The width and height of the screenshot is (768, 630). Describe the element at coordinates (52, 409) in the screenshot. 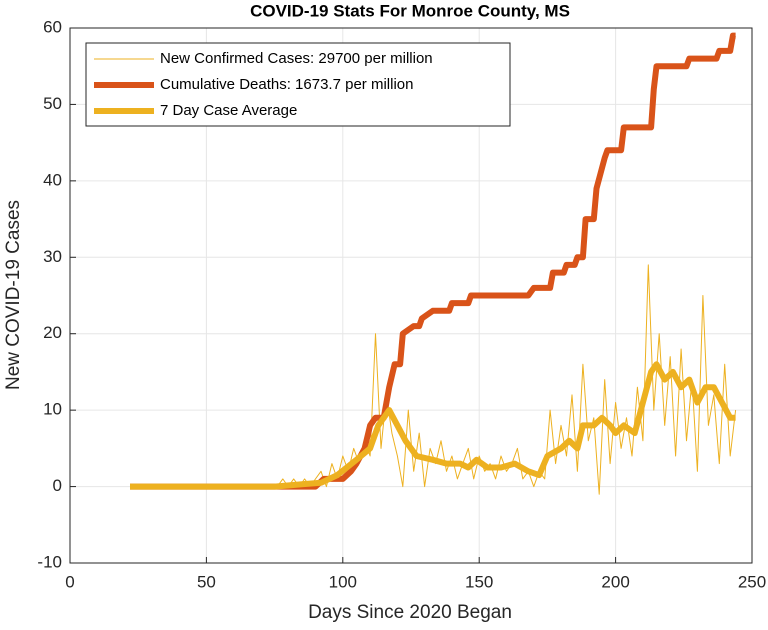

I see `y-tick-label: 10` at that location.